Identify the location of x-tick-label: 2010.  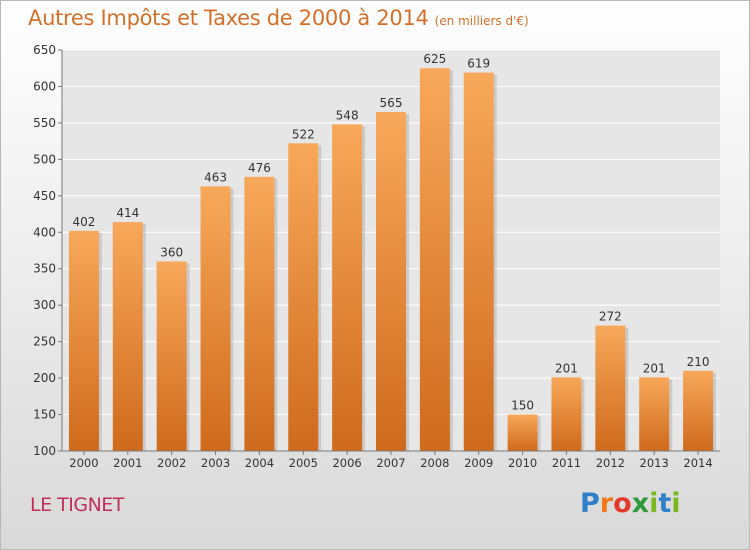
(522, 463).